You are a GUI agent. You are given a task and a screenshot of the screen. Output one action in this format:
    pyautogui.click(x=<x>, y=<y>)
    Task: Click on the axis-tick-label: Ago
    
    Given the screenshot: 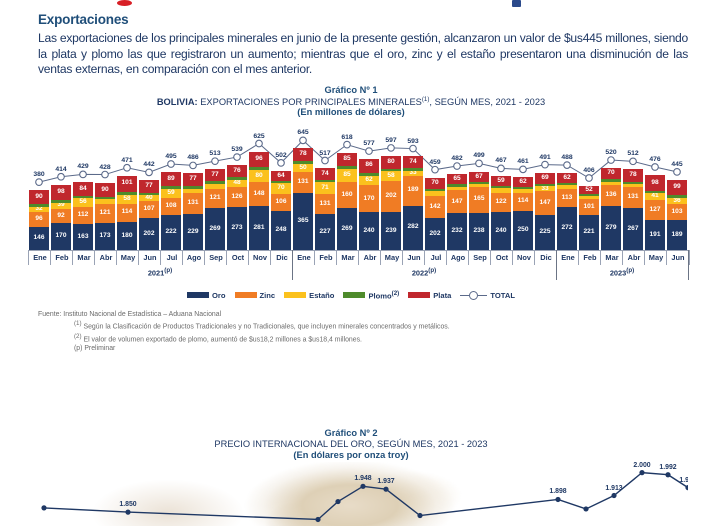 What is the action you would take?
    pyautogui.click(x=193, y=257)
    